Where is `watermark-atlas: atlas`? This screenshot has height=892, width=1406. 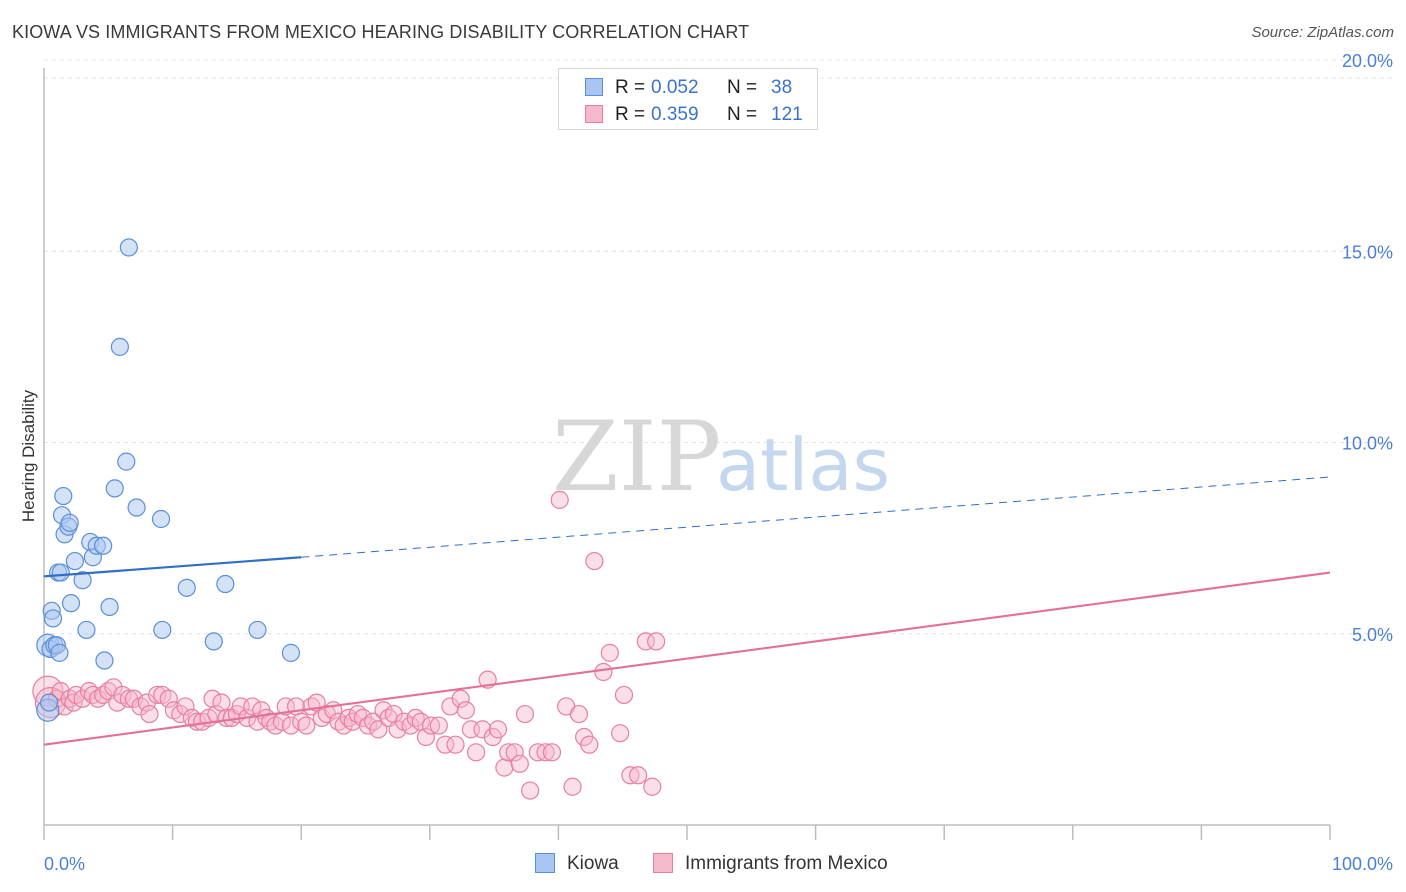 watermark-atlas: atlas is located at coordinates (803, 465).